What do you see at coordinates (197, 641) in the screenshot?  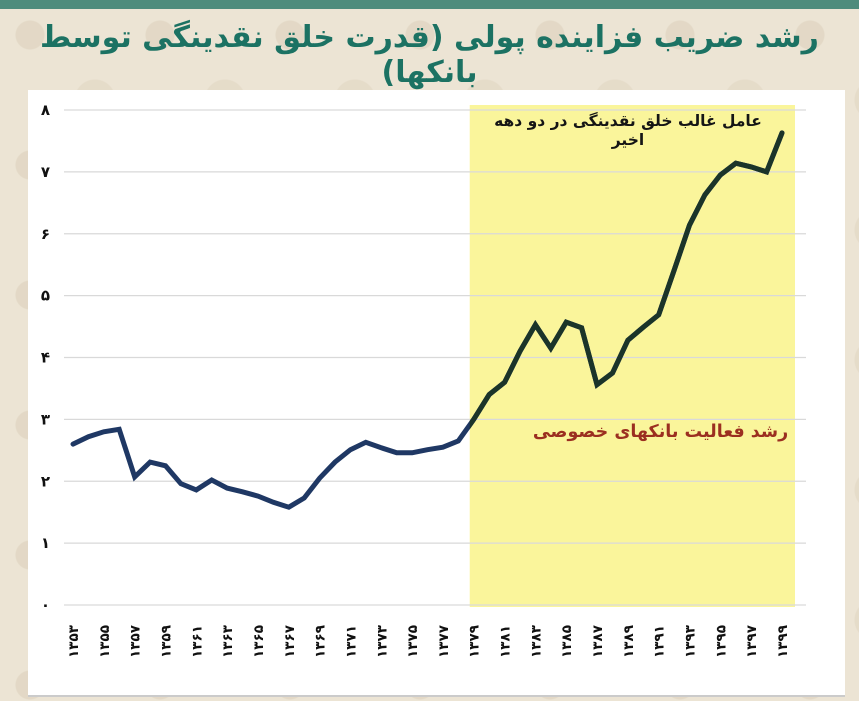 I see `x-tick-label: ۱۳۶۱` at bounding box center [197, 641].